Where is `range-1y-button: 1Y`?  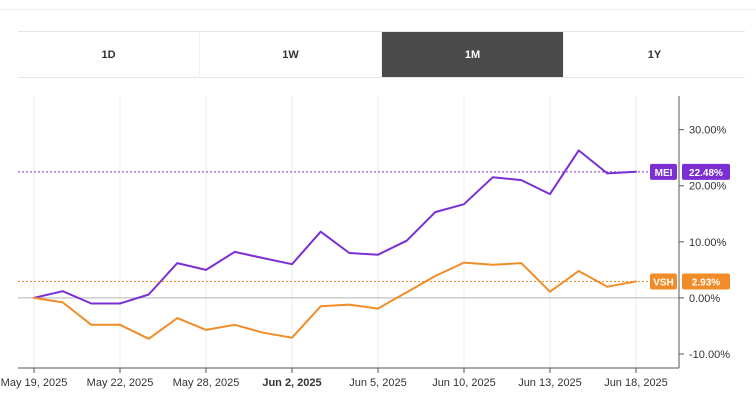
range-1y-button: 1Y is located at coordinates (654, 54).